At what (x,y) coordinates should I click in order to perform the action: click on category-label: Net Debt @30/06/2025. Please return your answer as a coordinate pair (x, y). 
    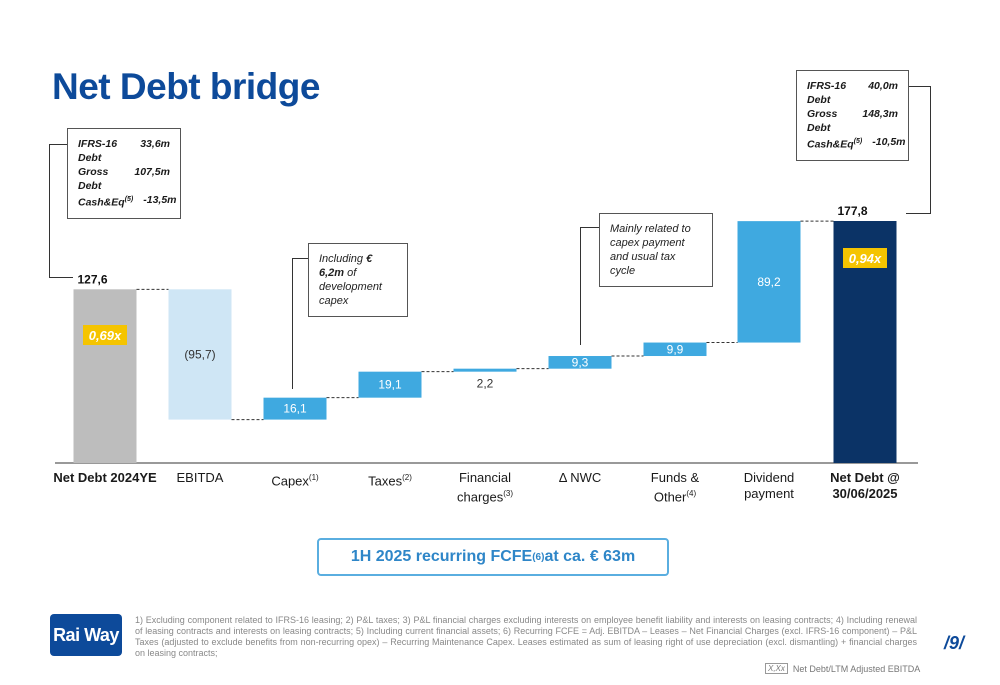
    Looking at the image, I should click on (865, 486).